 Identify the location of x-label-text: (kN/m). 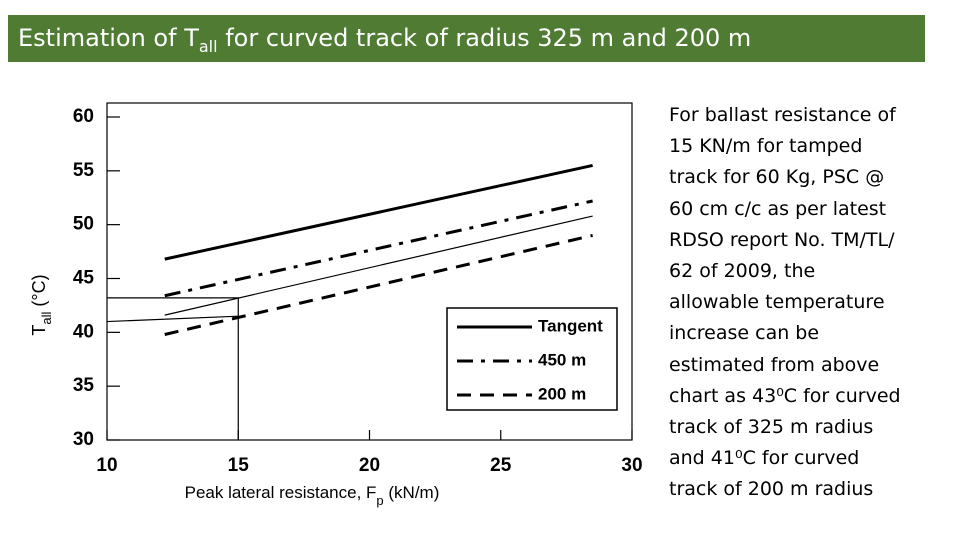
(412, 492).